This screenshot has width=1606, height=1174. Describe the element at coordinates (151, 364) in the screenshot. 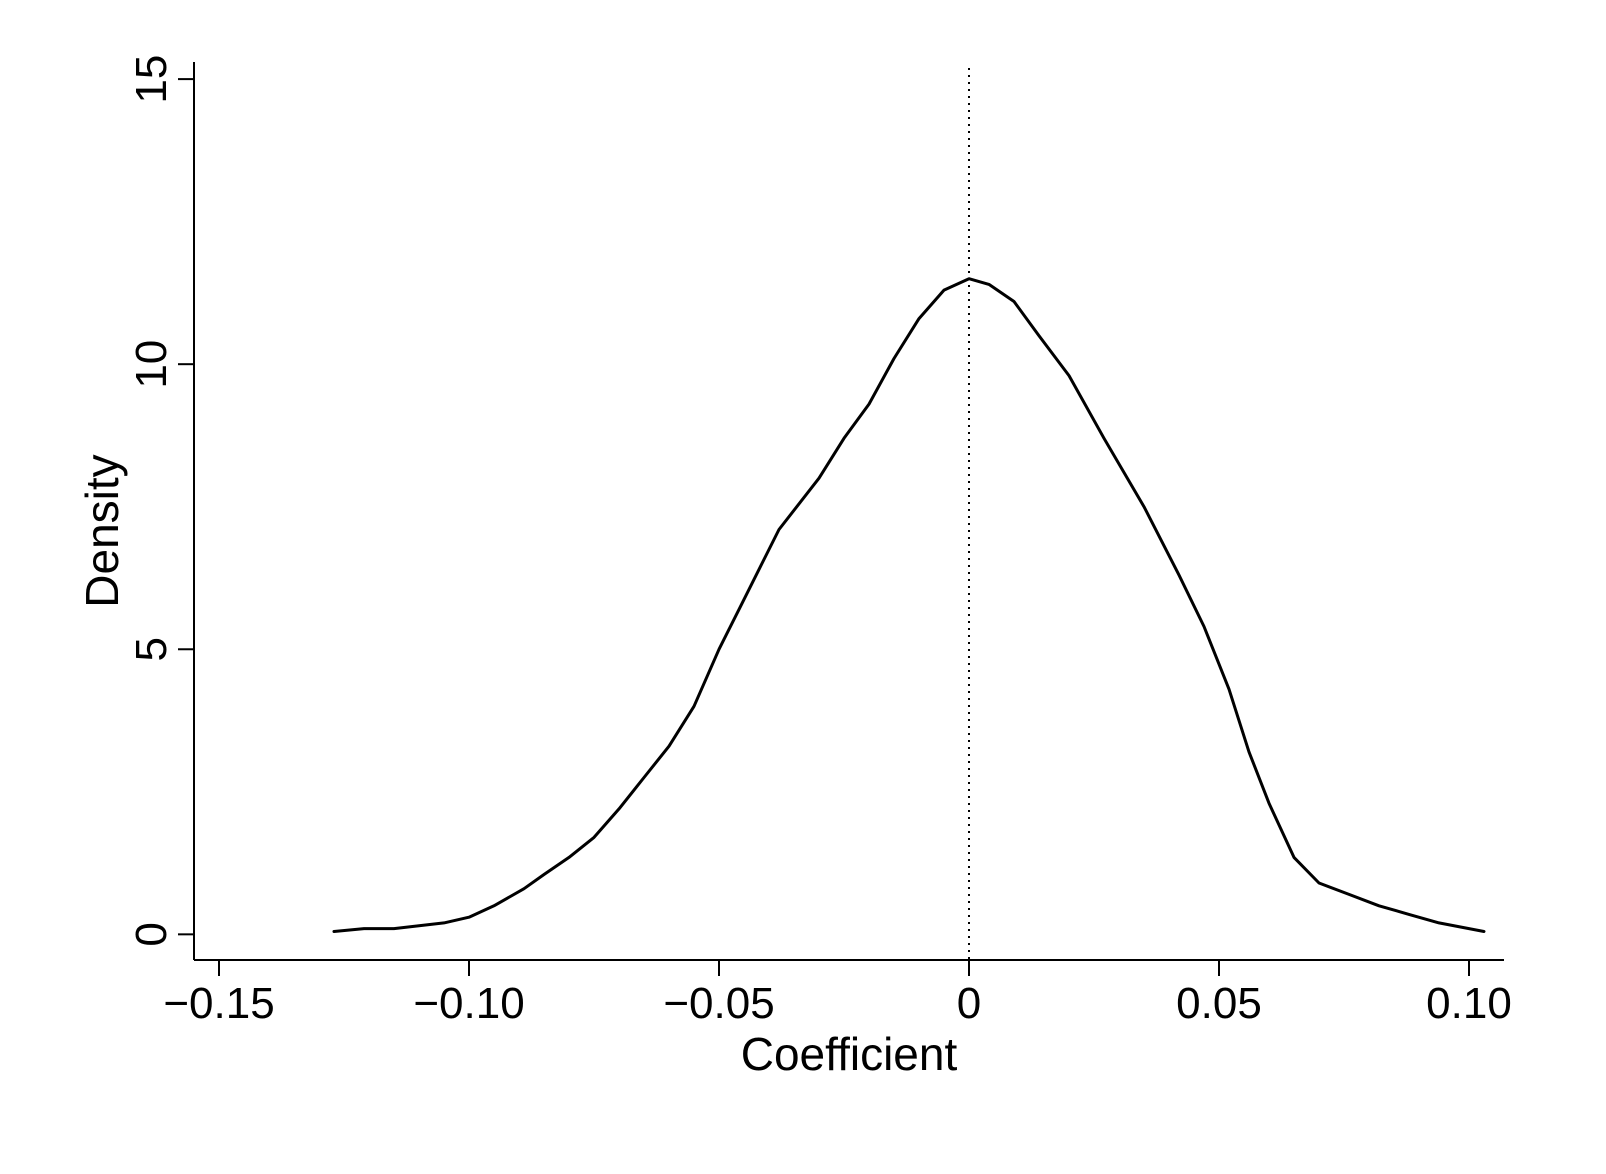

I see `y-tick-label: 10` at that location.